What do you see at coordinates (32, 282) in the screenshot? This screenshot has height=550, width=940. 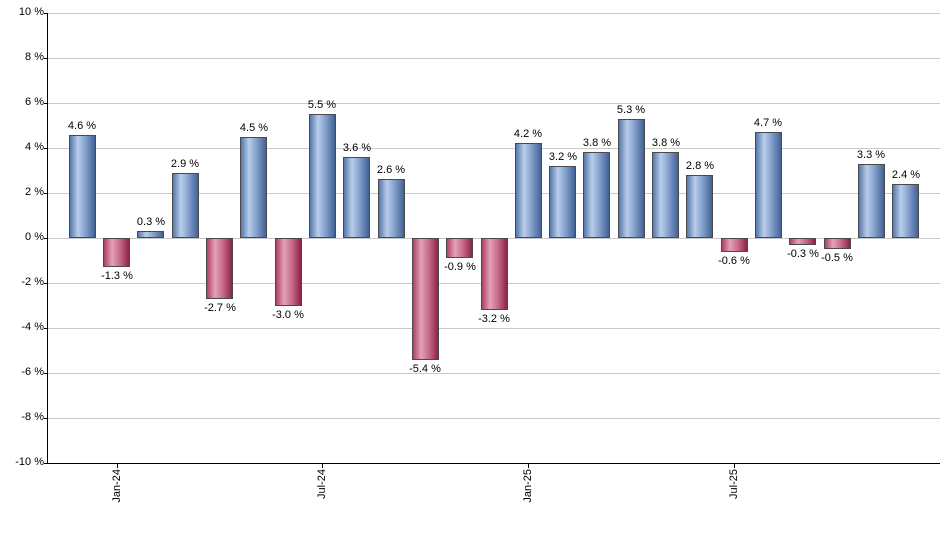 I see `y-tick-label: -2 %` at bounding box center [32, 282].